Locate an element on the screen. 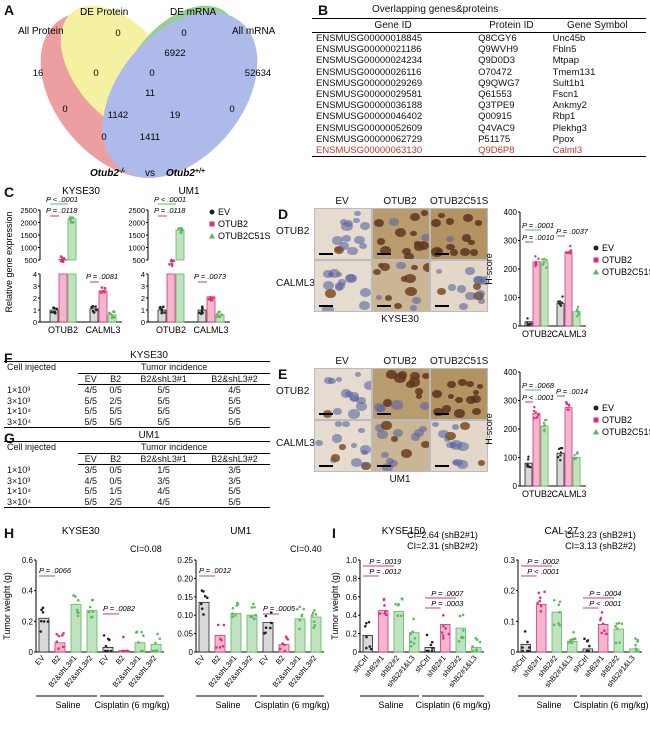  category-label: EV is located at coordinates (39, 660).